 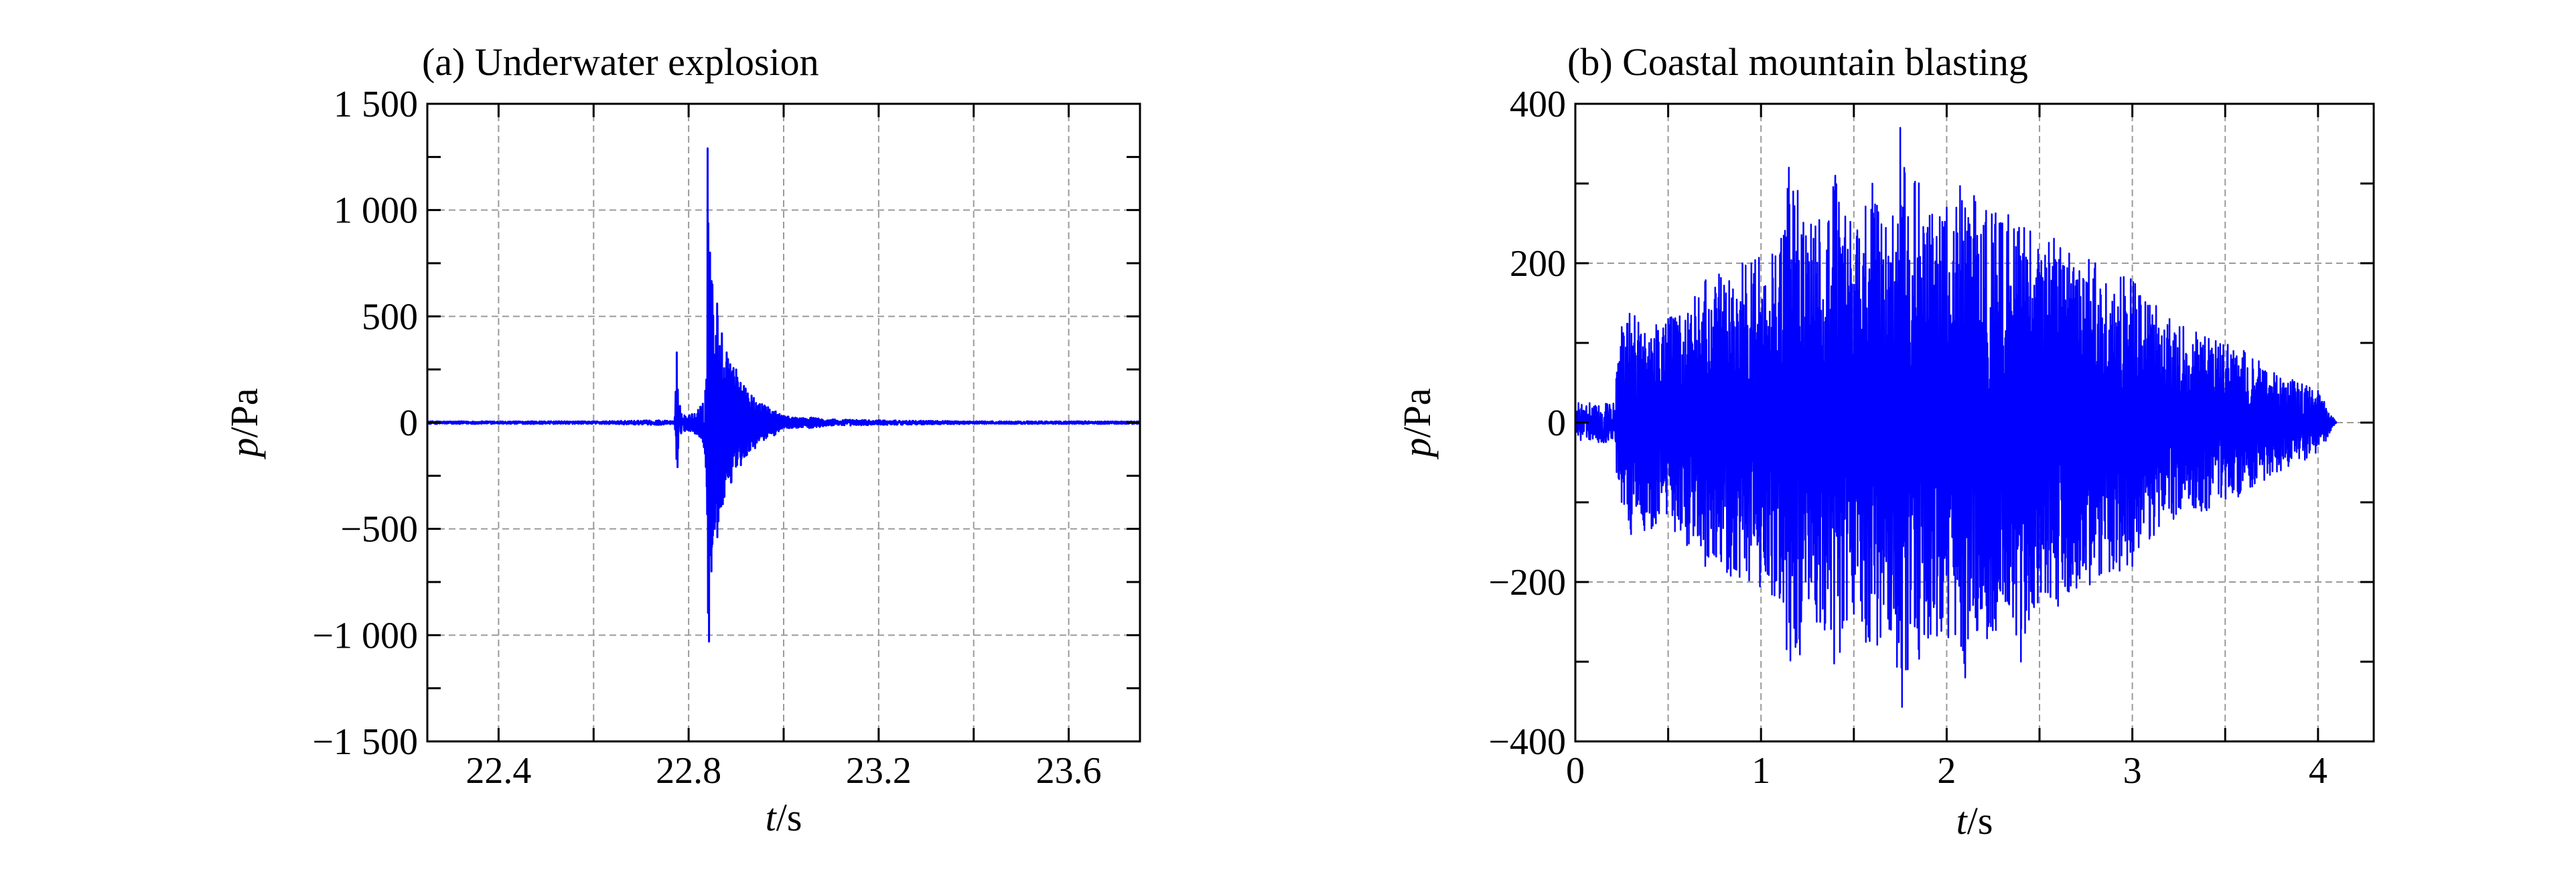 What do you see at coordinates (390, 317) in the screenshot?
I see `y-tick-label: 500` at bounding box center [390, 317].